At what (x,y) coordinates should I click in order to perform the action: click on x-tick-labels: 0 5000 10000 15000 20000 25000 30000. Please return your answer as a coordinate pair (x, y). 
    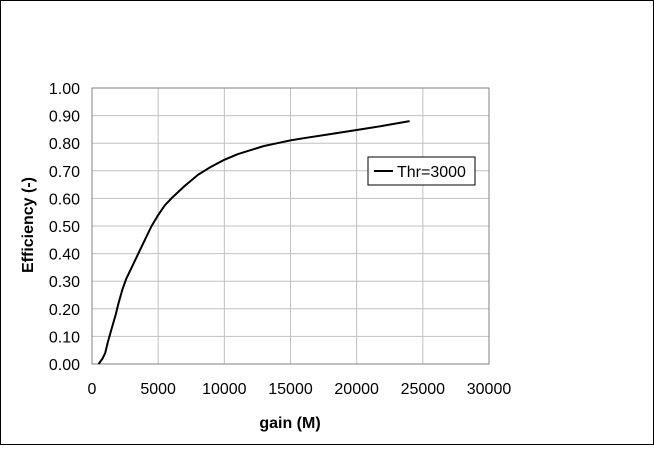
    Looking at the image, I should click on (300, 389).